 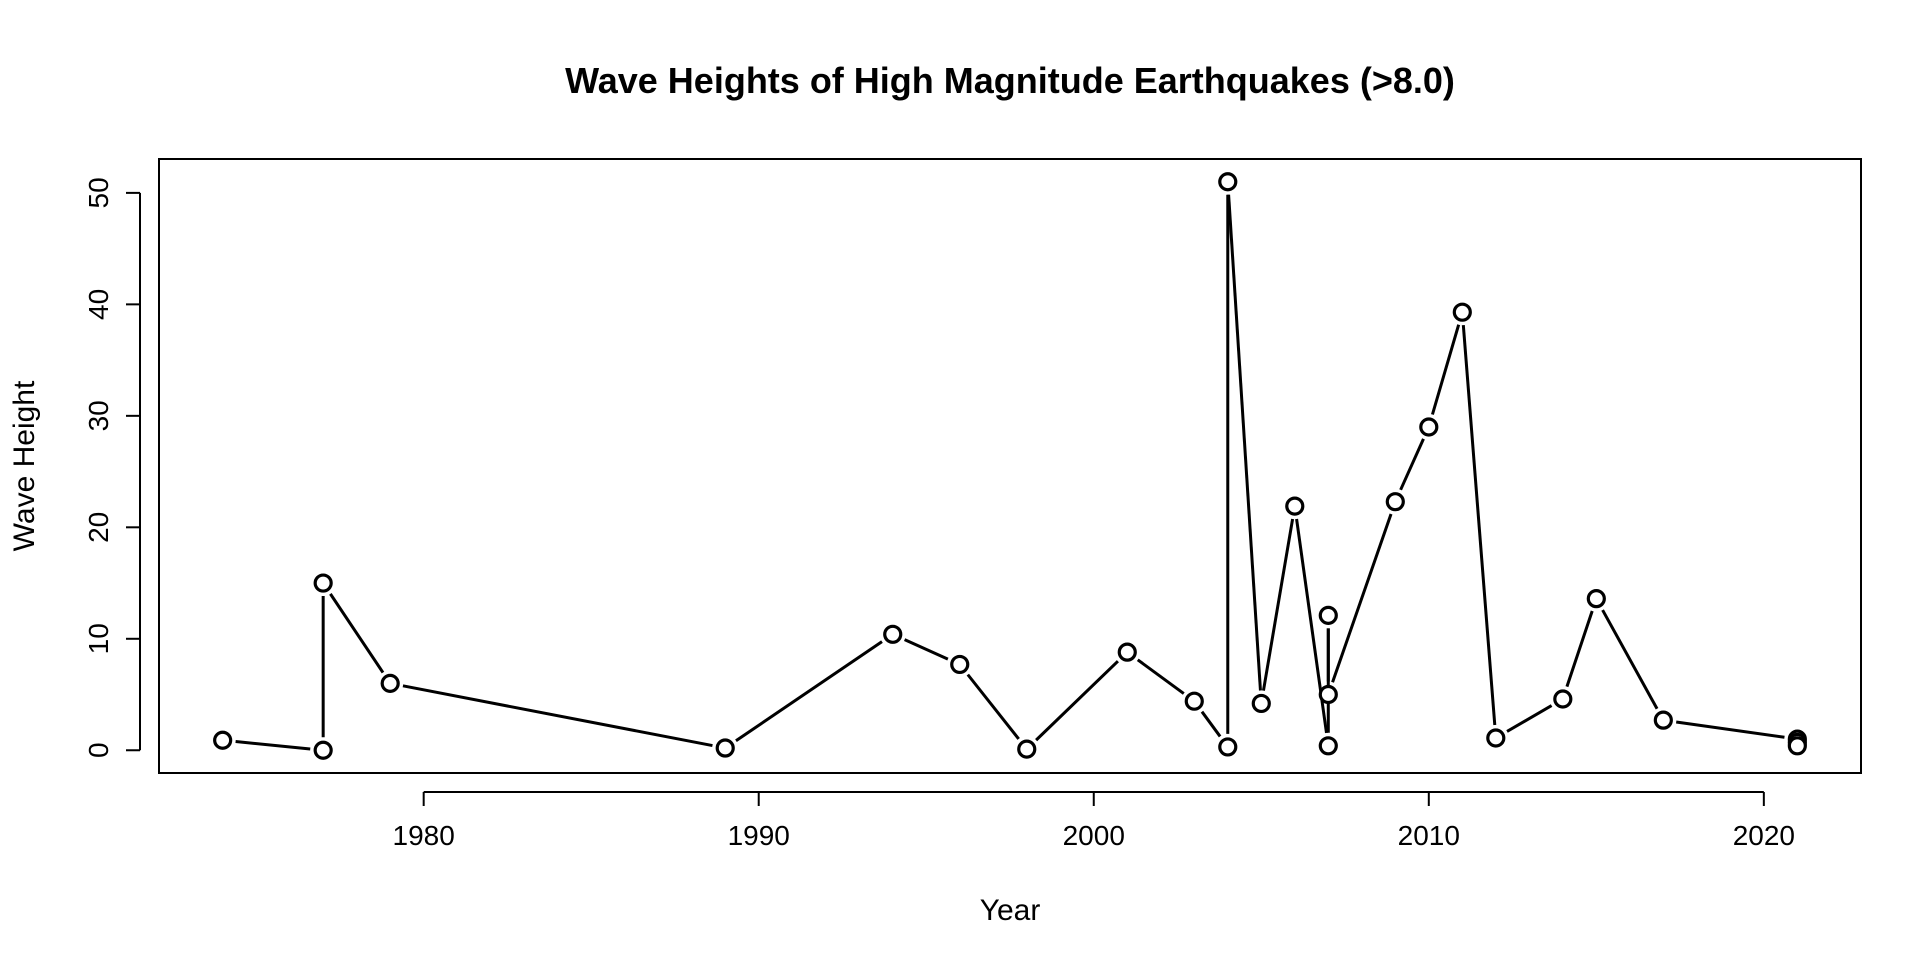 What do you see at coordinates (1094, 835) in the screenshot?
I see `x-tick-label: 2000` at bounding box center [1094, 835].